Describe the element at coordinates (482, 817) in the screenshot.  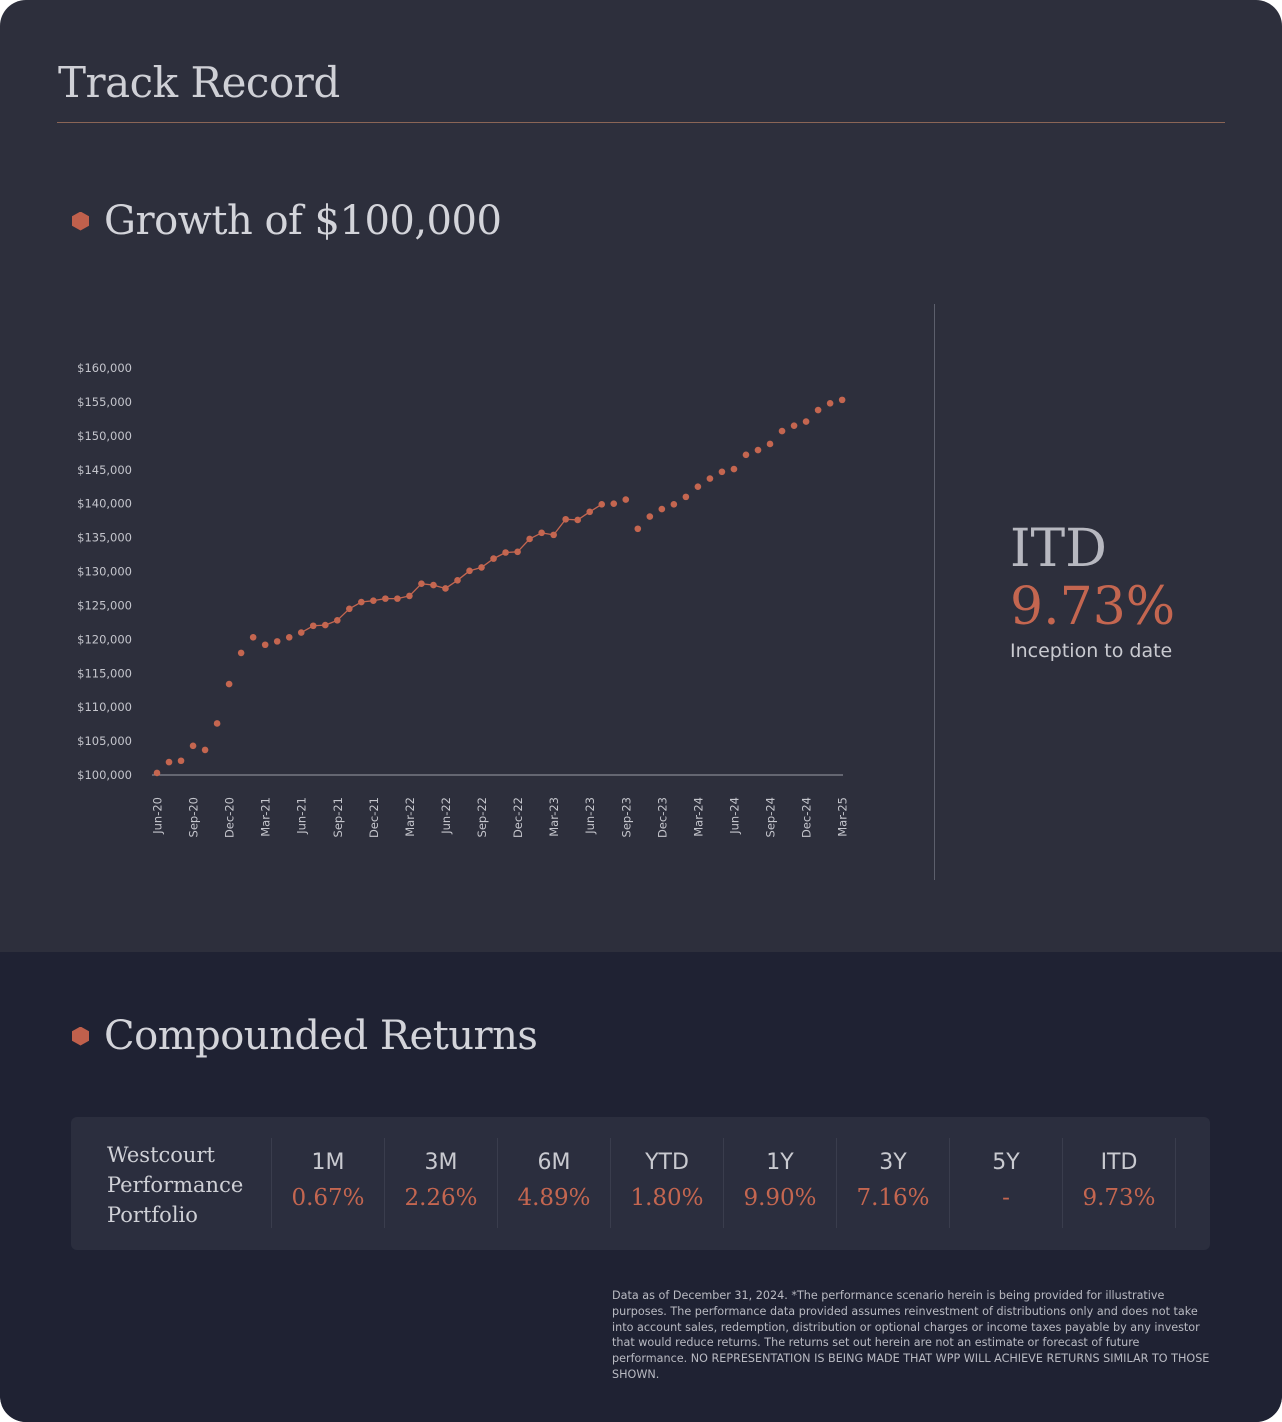
I see `x-tick-label: Sep-22` at that location.